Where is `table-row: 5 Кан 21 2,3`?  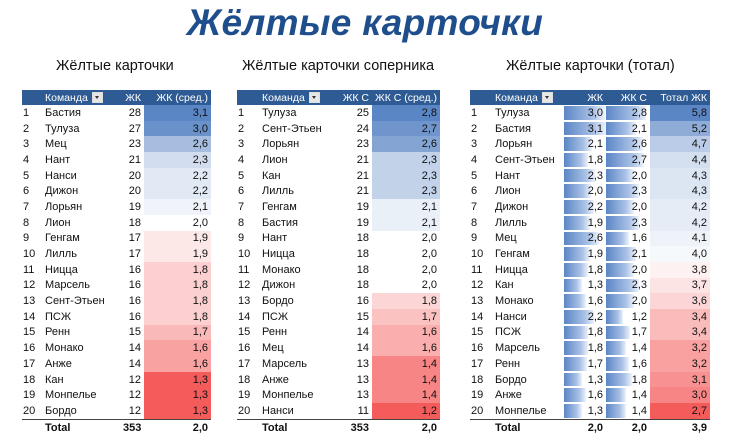
table-row: 5 Кан 21 2,3 is located at coordinates (338, 175).